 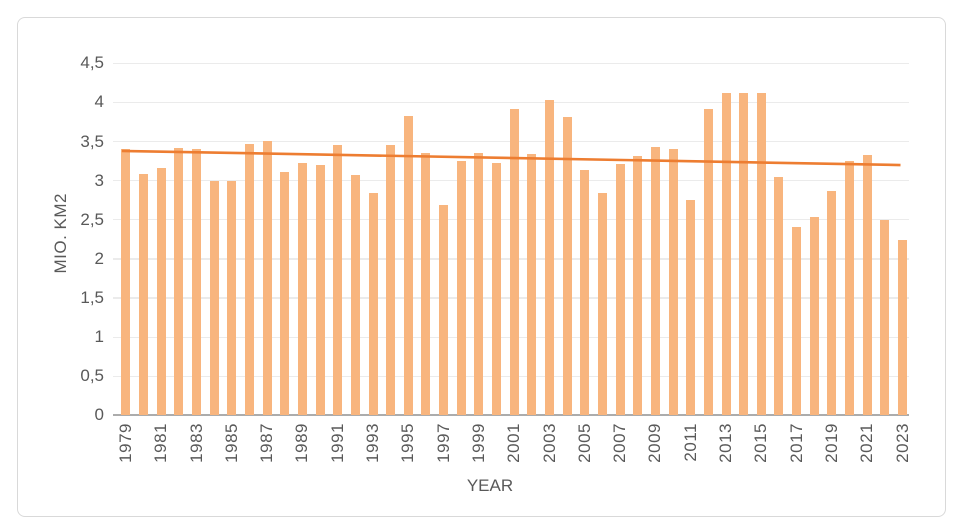 What do you see at coordinates (902, 443) in the screenshot?
I see `x-tick-label: 2023` at bounding box center [902, 443].